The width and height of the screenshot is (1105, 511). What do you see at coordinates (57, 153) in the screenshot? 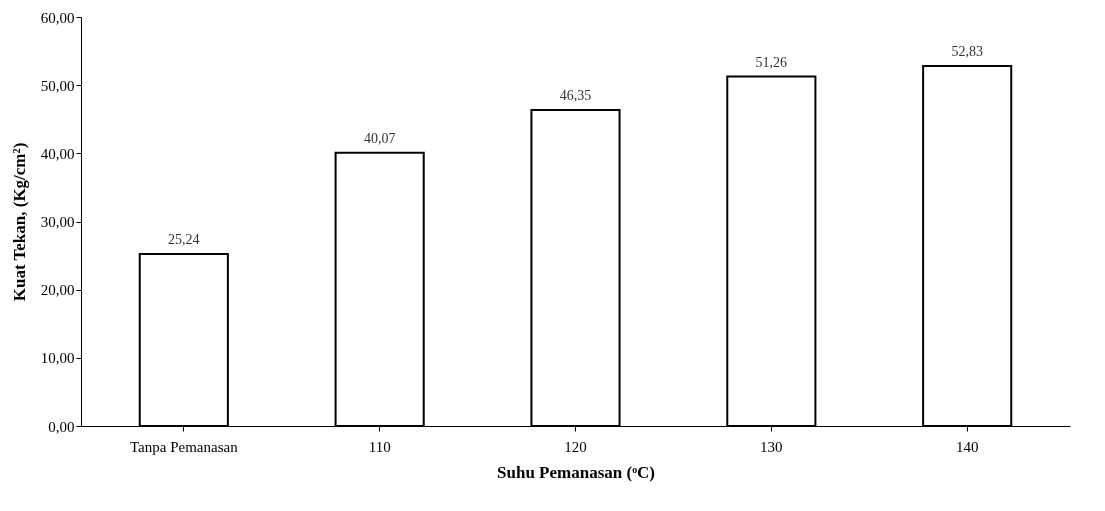
I see `y-tick-label: 40,00` at bounding box center [57, 153].